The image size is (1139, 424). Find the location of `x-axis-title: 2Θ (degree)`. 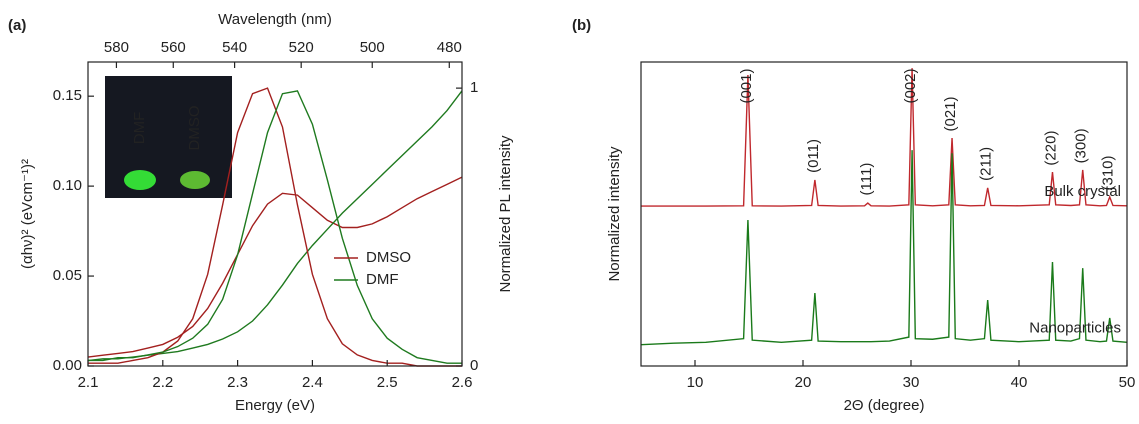

x-axis-title: 2Θ (degree) is located at coordinates (884, 405).